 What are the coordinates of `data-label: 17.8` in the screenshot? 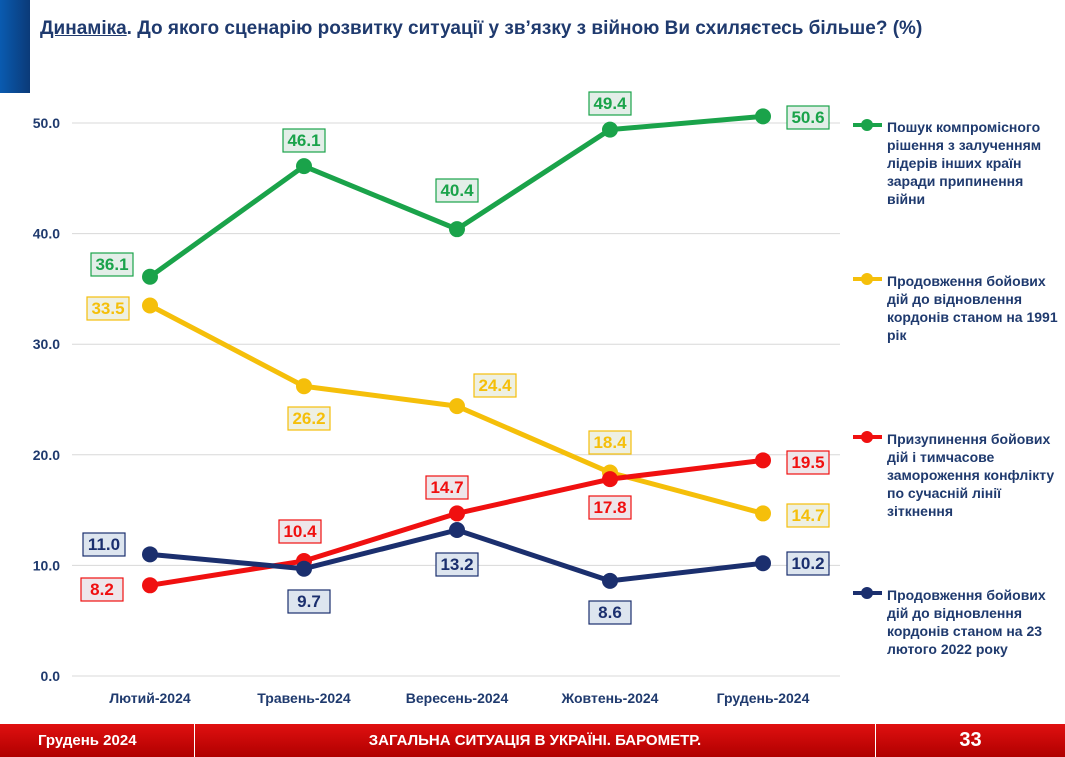 It's located at (609, 507).